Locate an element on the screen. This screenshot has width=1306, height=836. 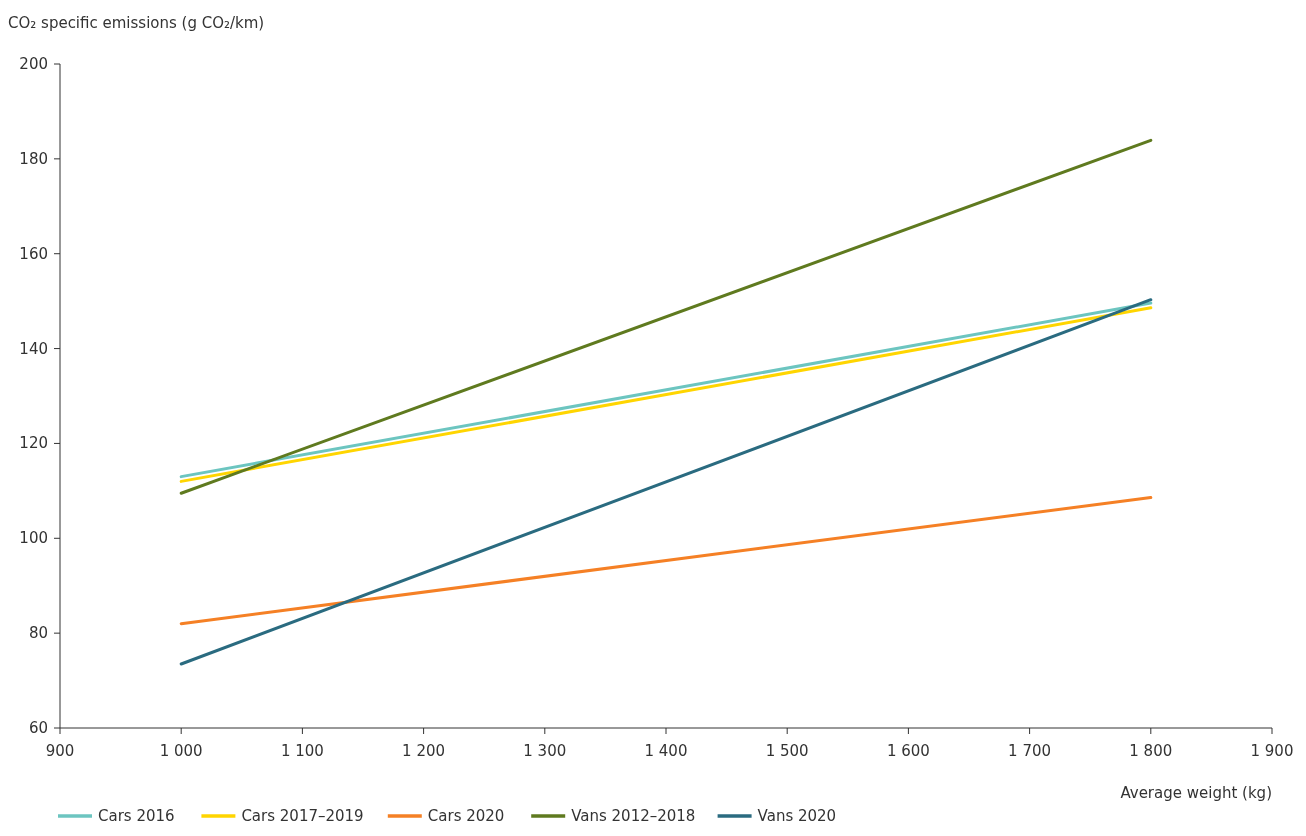
x-tick-label: 1 500 is located at coordinates (787, 751).